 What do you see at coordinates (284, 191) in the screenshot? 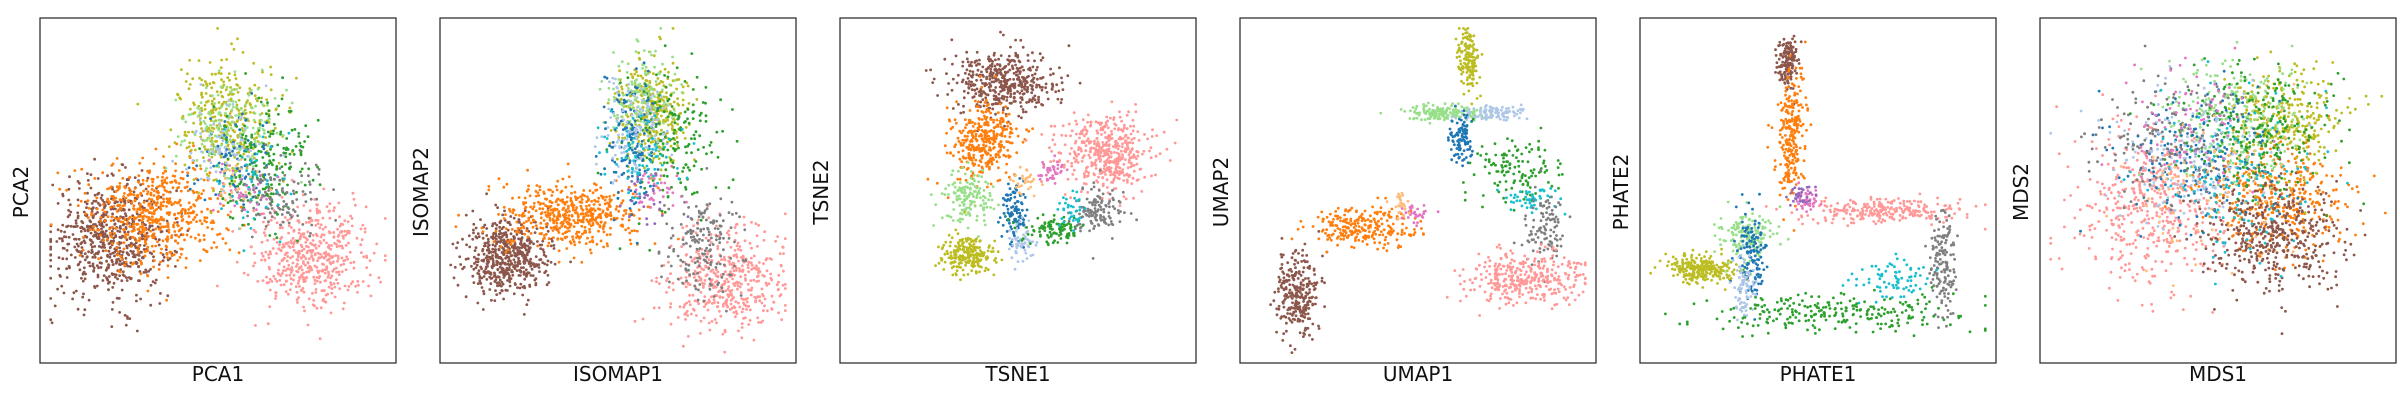
I see `cluster-gray` at bounding box center [284, 191].